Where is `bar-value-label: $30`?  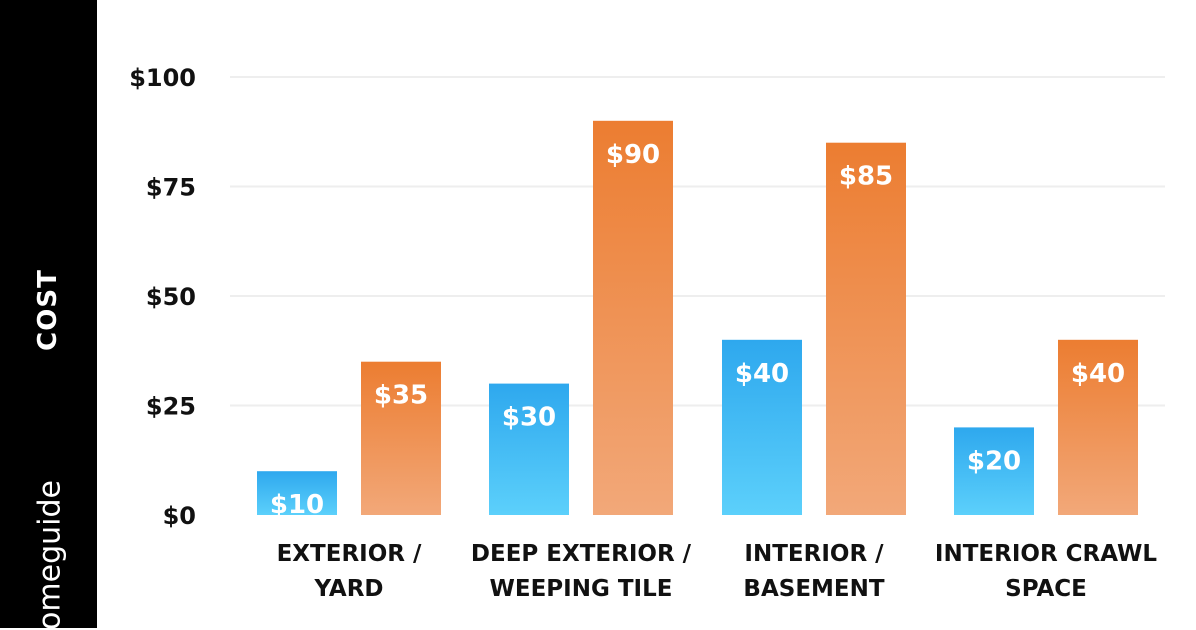
bar-value-label: $30 is located at coordinates (529, 418).